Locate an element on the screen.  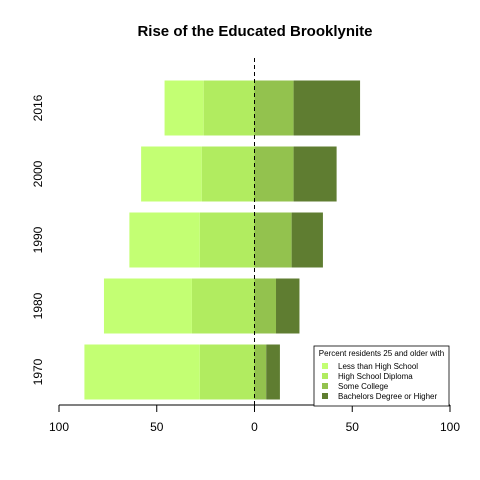
y-tick-label: 2000 is located at coordinates (38, 173).